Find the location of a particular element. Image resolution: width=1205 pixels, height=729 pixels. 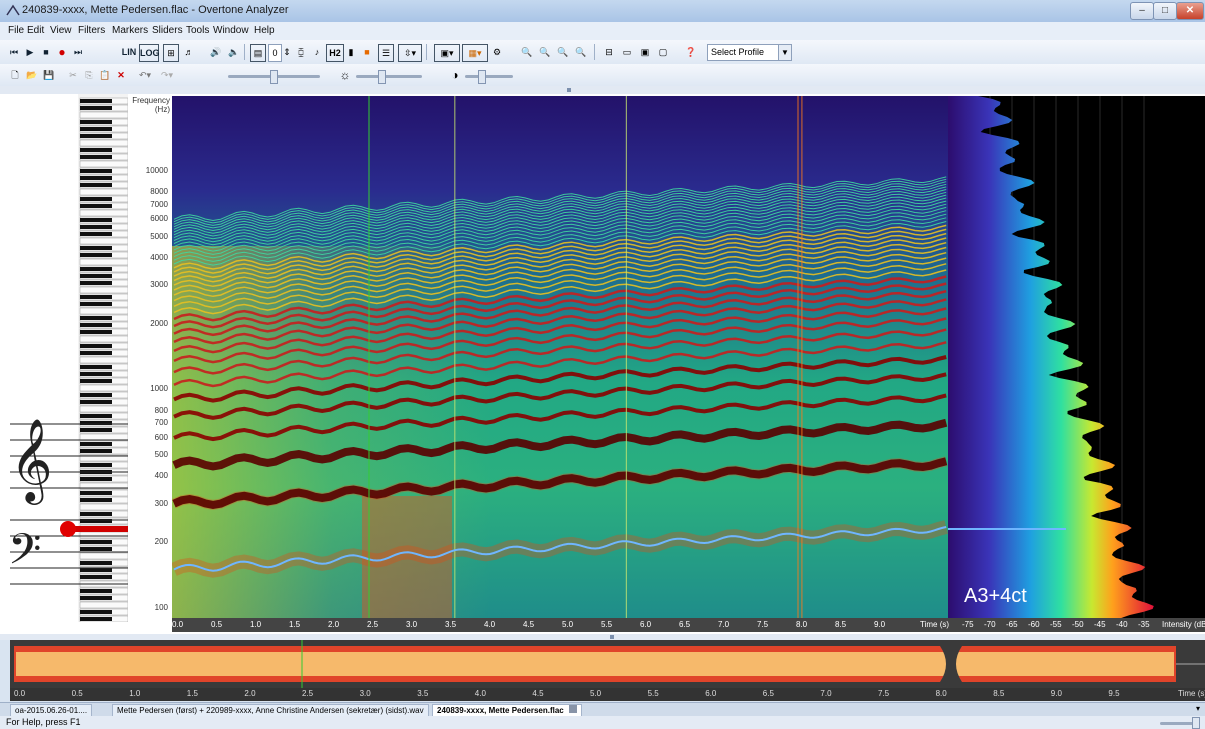

linear-scale-button: LIN is located at coordinates (129, 52).